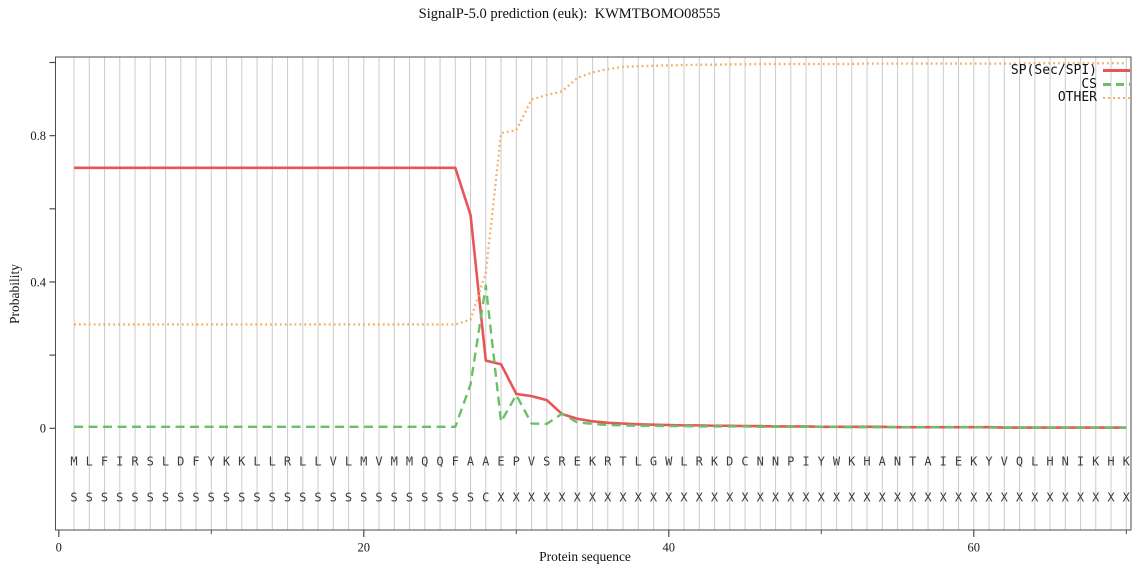 Image resolution: width=1139 pixels, height=572 pixels. What do you see at coordinates (912, 462) in the screenshot?
I see `residue-letter: T` at bounding box center [912, 462].